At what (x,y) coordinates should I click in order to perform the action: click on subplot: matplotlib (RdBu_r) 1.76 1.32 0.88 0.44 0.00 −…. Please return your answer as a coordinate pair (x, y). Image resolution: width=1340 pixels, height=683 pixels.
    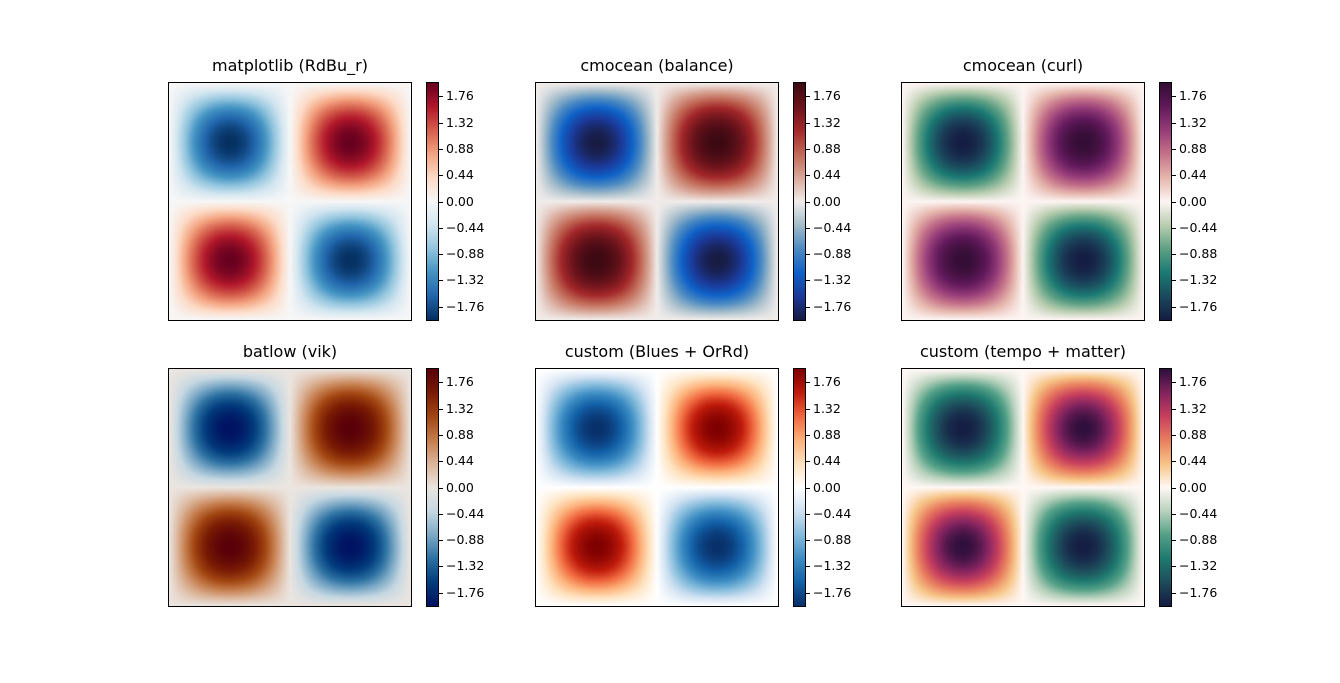
    Looking at the image, I should click on (326, 188).